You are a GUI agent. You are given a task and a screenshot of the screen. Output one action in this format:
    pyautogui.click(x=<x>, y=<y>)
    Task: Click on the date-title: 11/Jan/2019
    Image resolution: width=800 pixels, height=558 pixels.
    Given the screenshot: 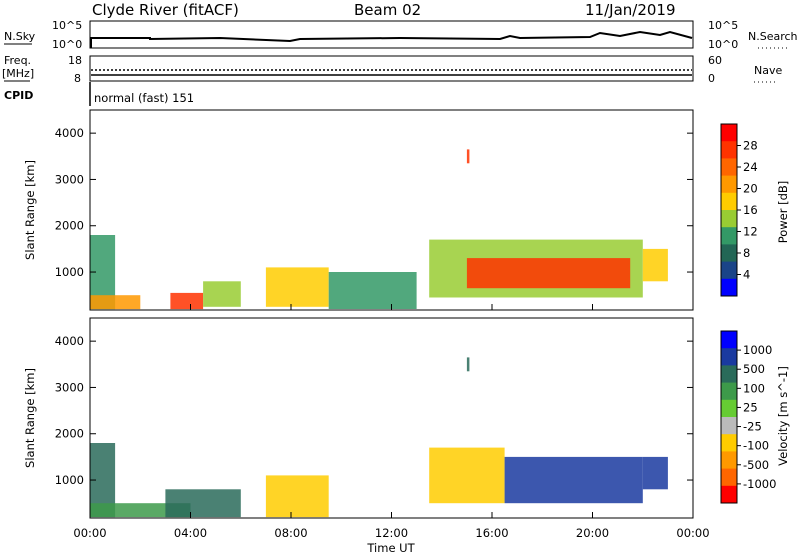 What is the action you would take?
    pyautogui.click(x=630, y=10)
    